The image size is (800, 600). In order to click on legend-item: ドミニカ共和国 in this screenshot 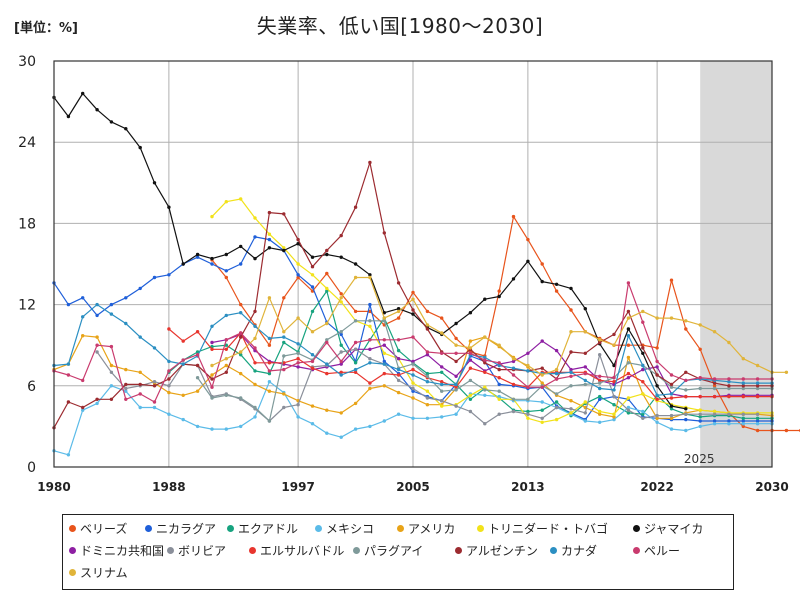, I will do `click(116, 551)`.